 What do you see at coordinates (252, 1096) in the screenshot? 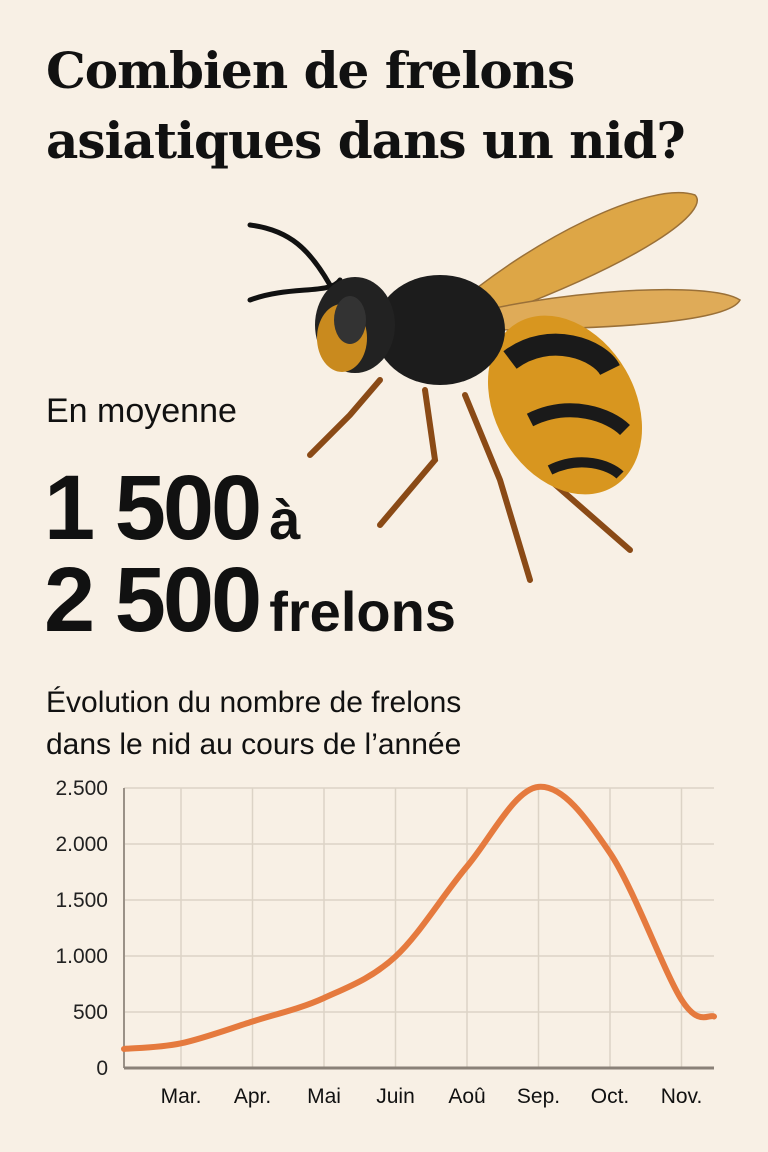
I see `x-tick-label: Apr.` at bounding box center [252, 1096].